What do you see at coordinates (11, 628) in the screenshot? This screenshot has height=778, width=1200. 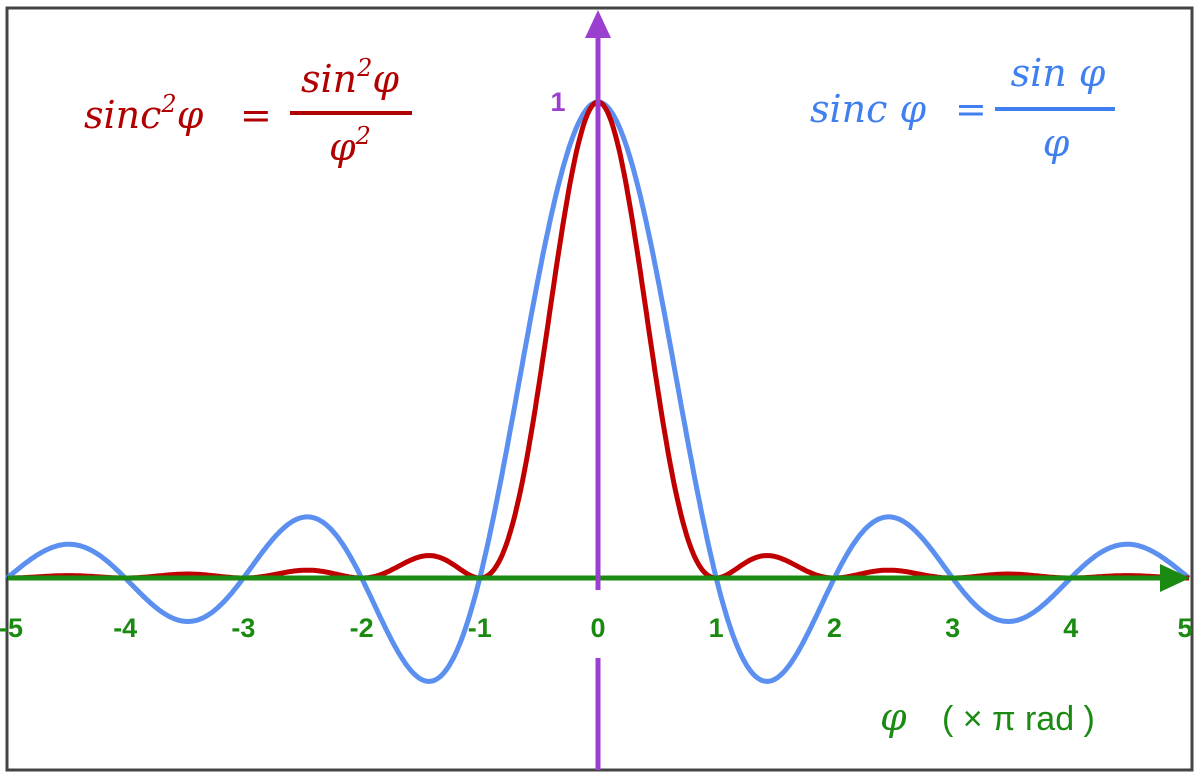 I see `x-tick-label: -5` at bounding box center [11, 628].